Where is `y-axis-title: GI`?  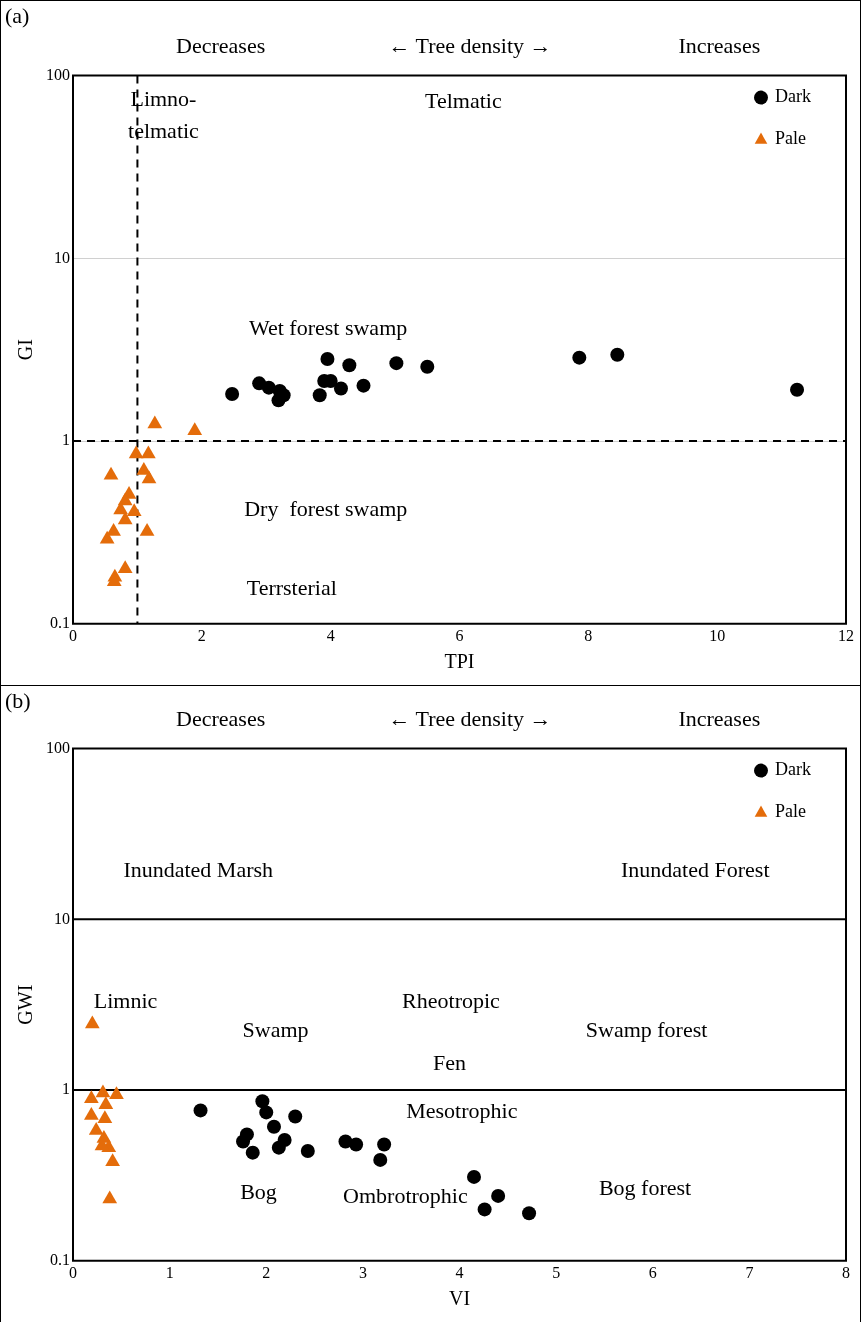
y-axis-title: GI is located at coordinates (25, 350).